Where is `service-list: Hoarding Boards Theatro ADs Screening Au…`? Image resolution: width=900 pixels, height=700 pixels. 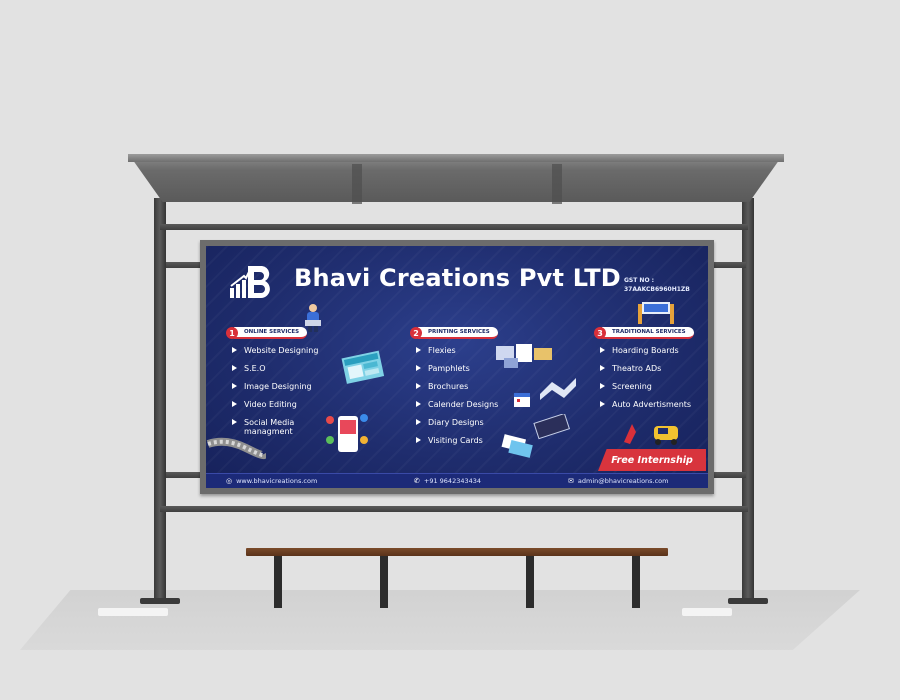
service-list: Hoarding Boards Theatro ADs Screening Au… is located at coordinates (654, 382).